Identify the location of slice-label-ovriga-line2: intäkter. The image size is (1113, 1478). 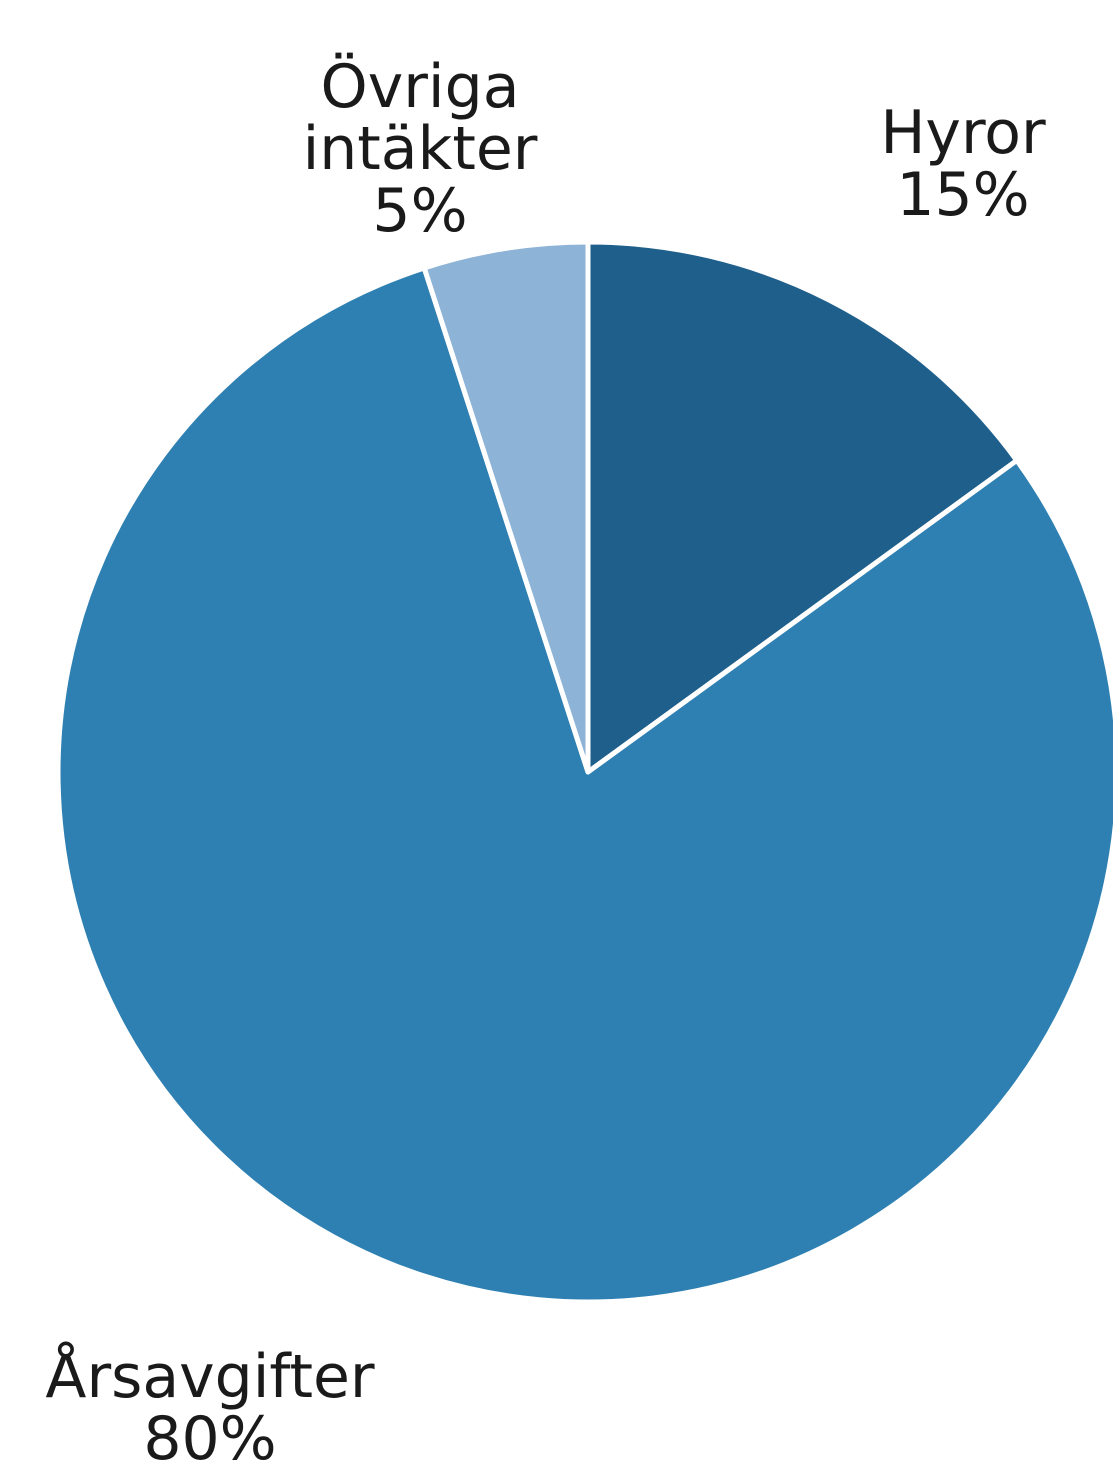
(420, 149).